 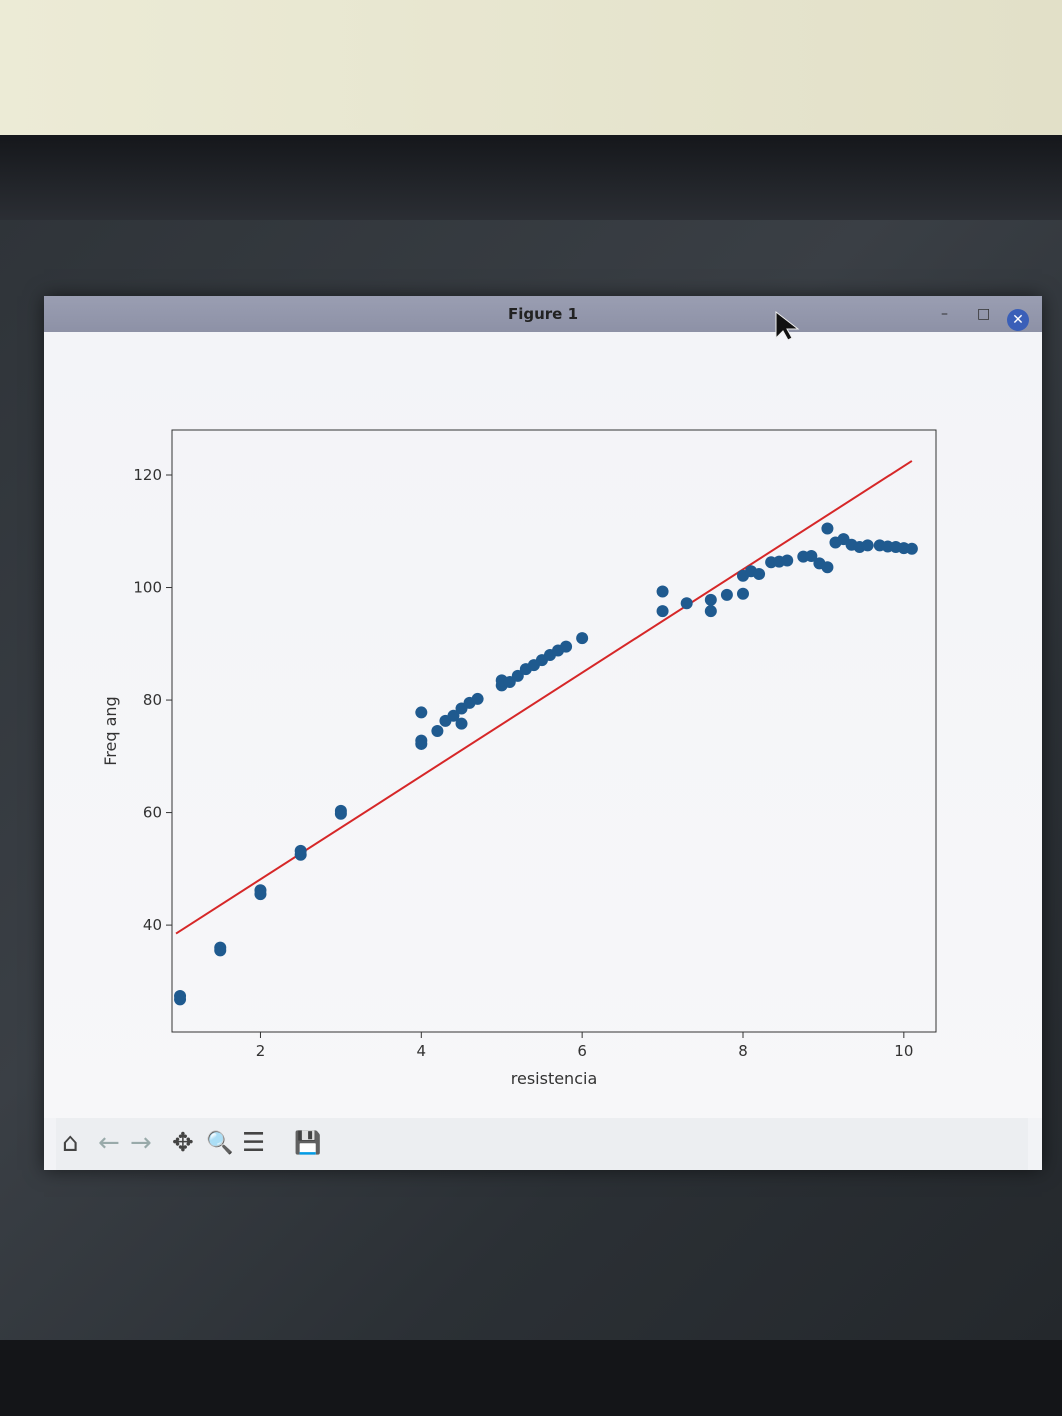 I want to click on navigation-toolbar: ⌂ ← → ✥ 🔍 ☰ 💾, so click(x=542, y=1144).